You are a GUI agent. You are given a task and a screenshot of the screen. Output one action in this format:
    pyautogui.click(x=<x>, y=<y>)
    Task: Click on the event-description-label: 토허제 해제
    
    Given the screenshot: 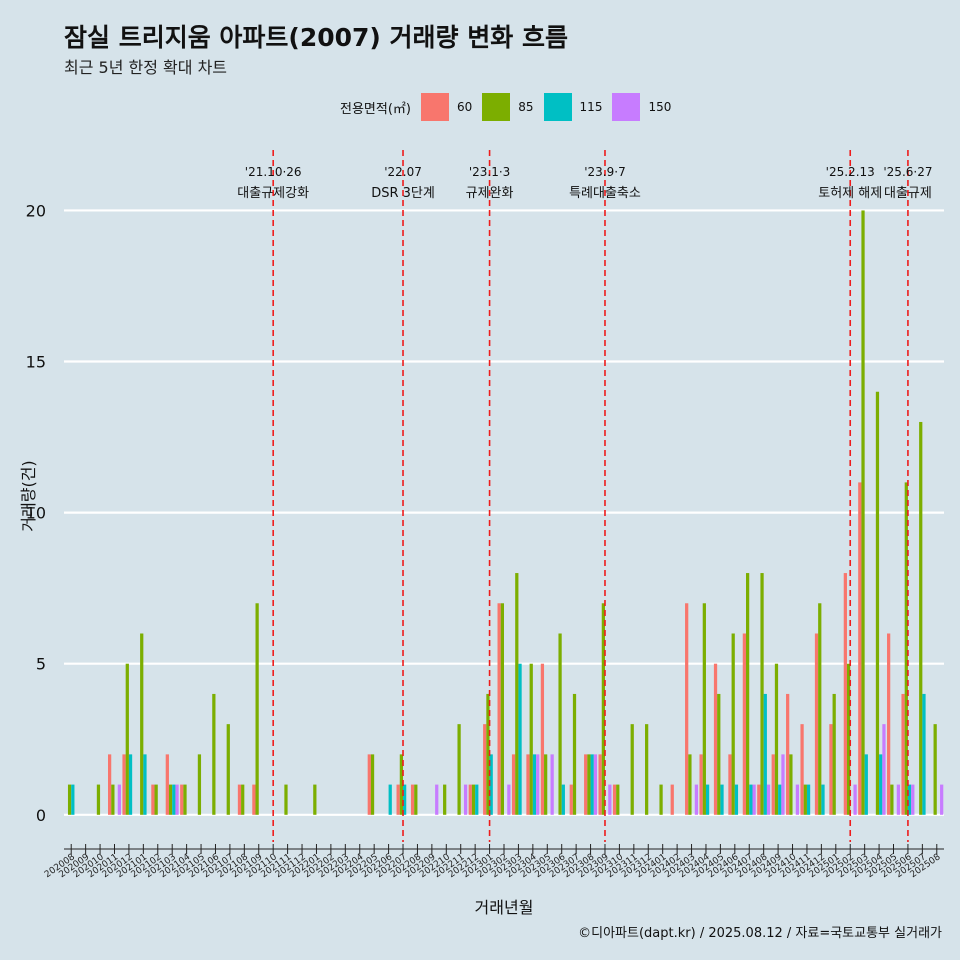 What is the action you would take?
    pyautogui.click(x=850, y=193)
    